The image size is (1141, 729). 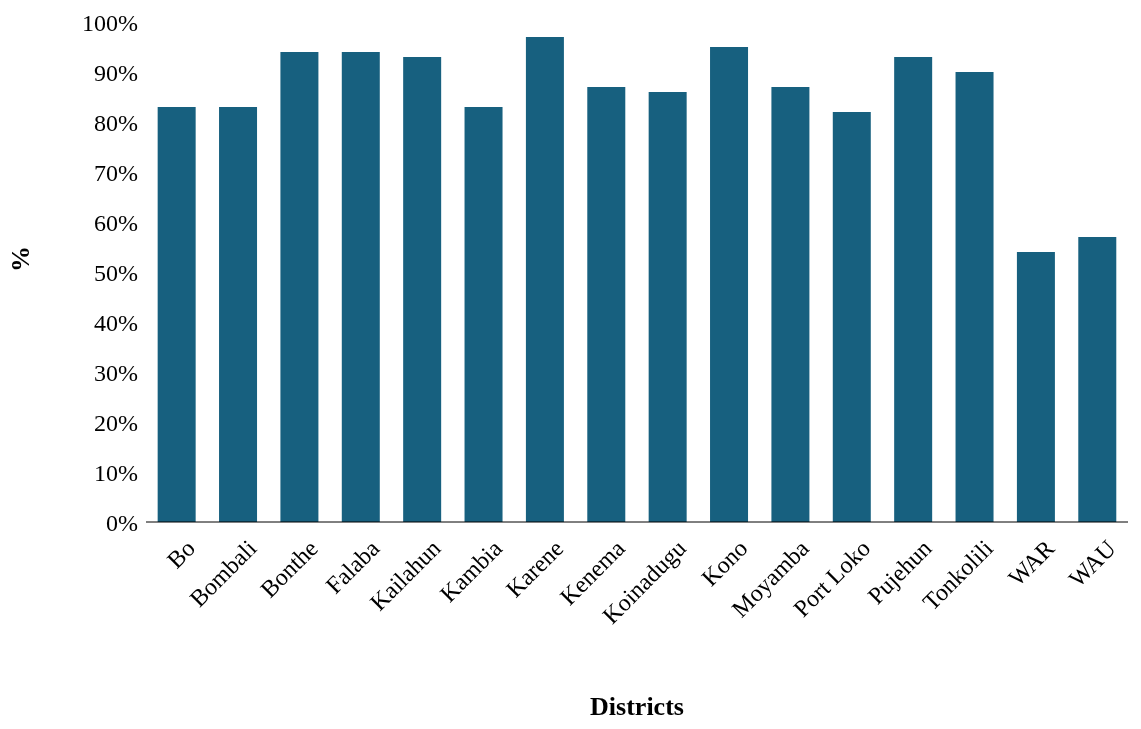 I want to click on y-tick-label: 40%, so click(x=116, y=322).